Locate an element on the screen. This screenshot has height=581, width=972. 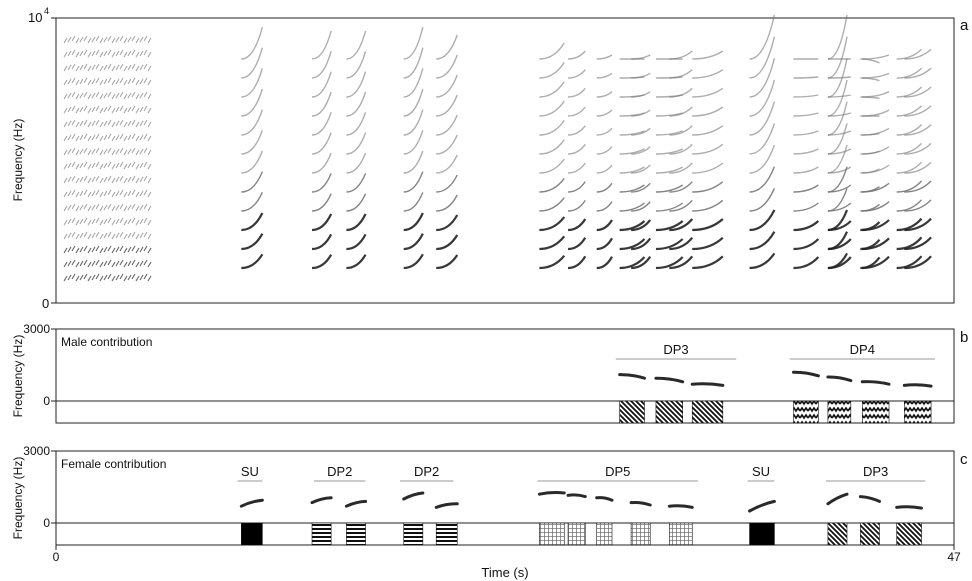
panel-letter-b: b is located at coordinates (964, 337).